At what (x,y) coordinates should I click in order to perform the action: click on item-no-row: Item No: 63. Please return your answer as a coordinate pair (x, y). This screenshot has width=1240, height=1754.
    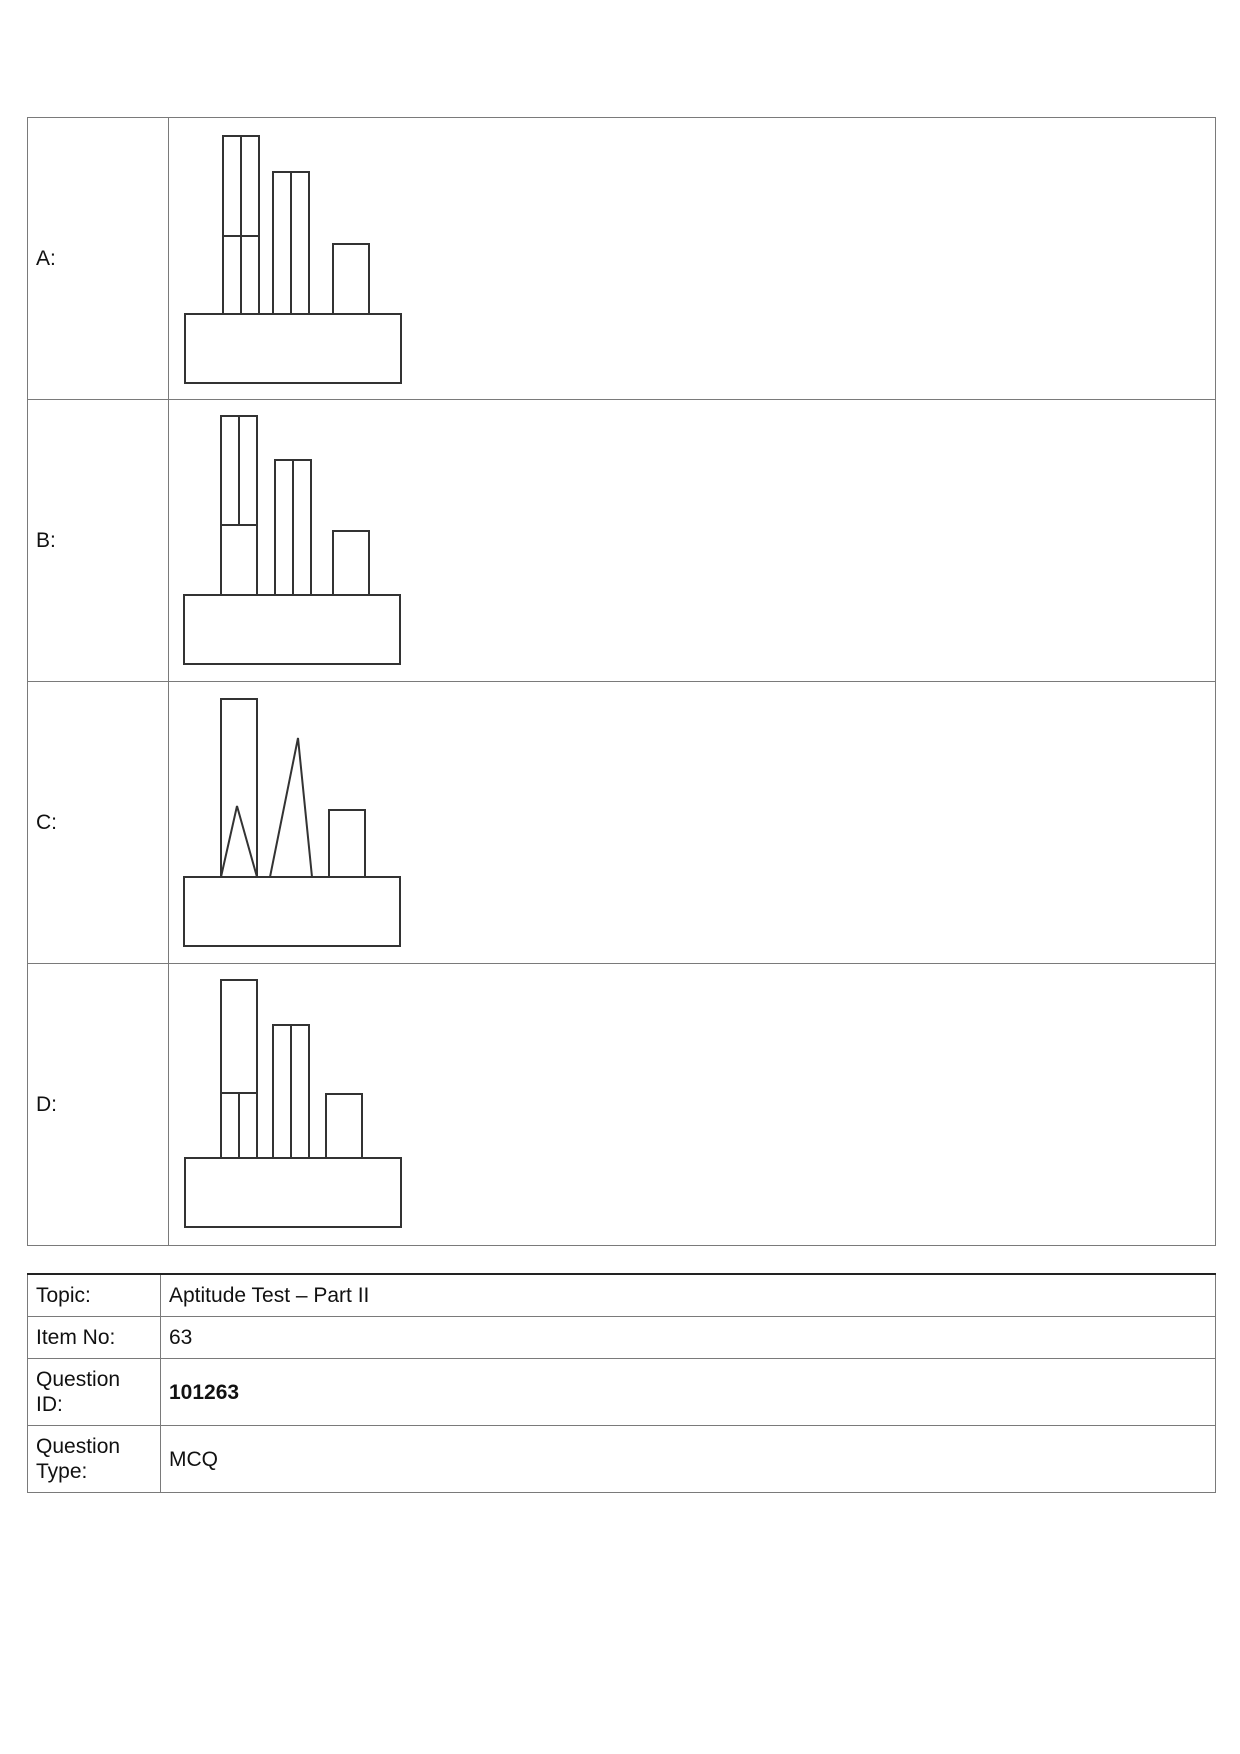
    Looking at the image, I should click on (621, 1337).